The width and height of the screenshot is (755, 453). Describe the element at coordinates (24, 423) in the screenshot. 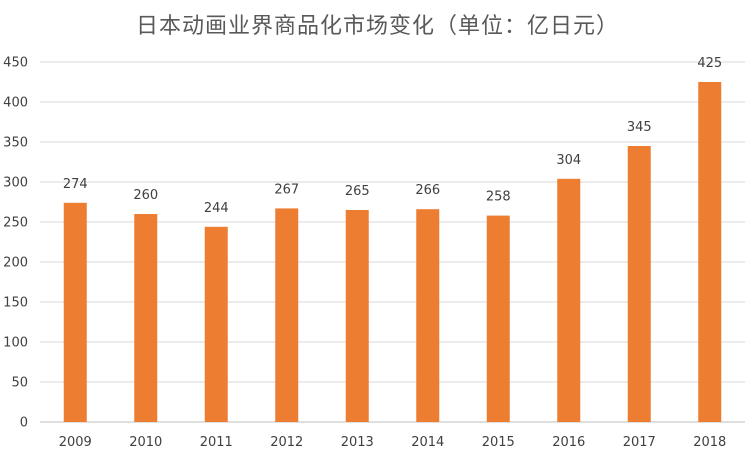

I see `y-tick-label: 0` at that location.